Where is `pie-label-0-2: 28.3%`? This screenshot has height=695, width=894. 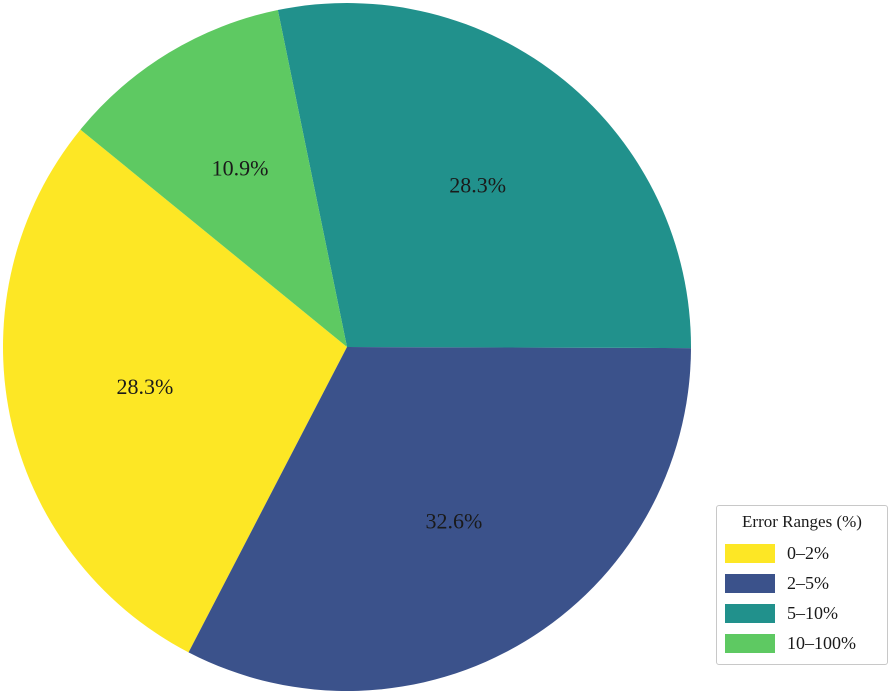 pie-label-0-2: 28.3% is located at coordinates (144, 386).